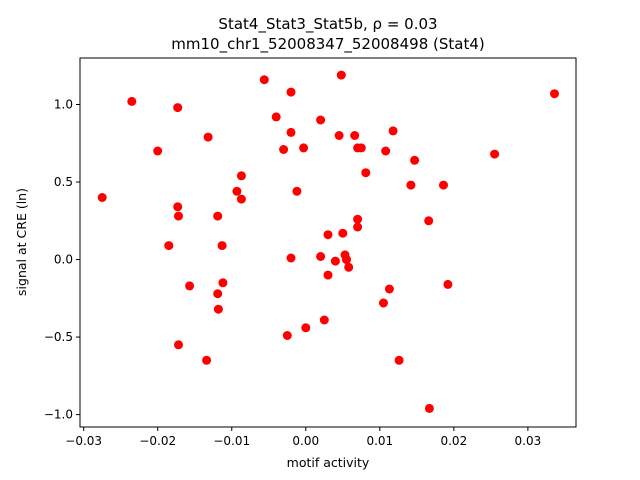 Image resolution: width=640 pixels, height=480 pixels. I want to click on chart-title-line1: Stat4_Stat3_Stat5b, ρ = 0.03, so click(327, 24).